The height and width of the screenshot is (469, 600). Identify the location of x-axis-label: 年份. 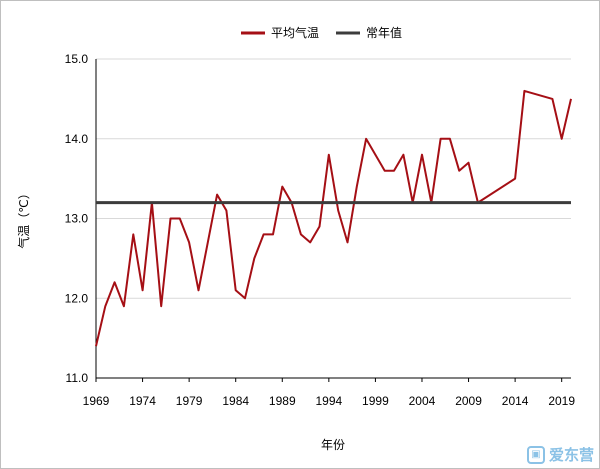
(333, 445).